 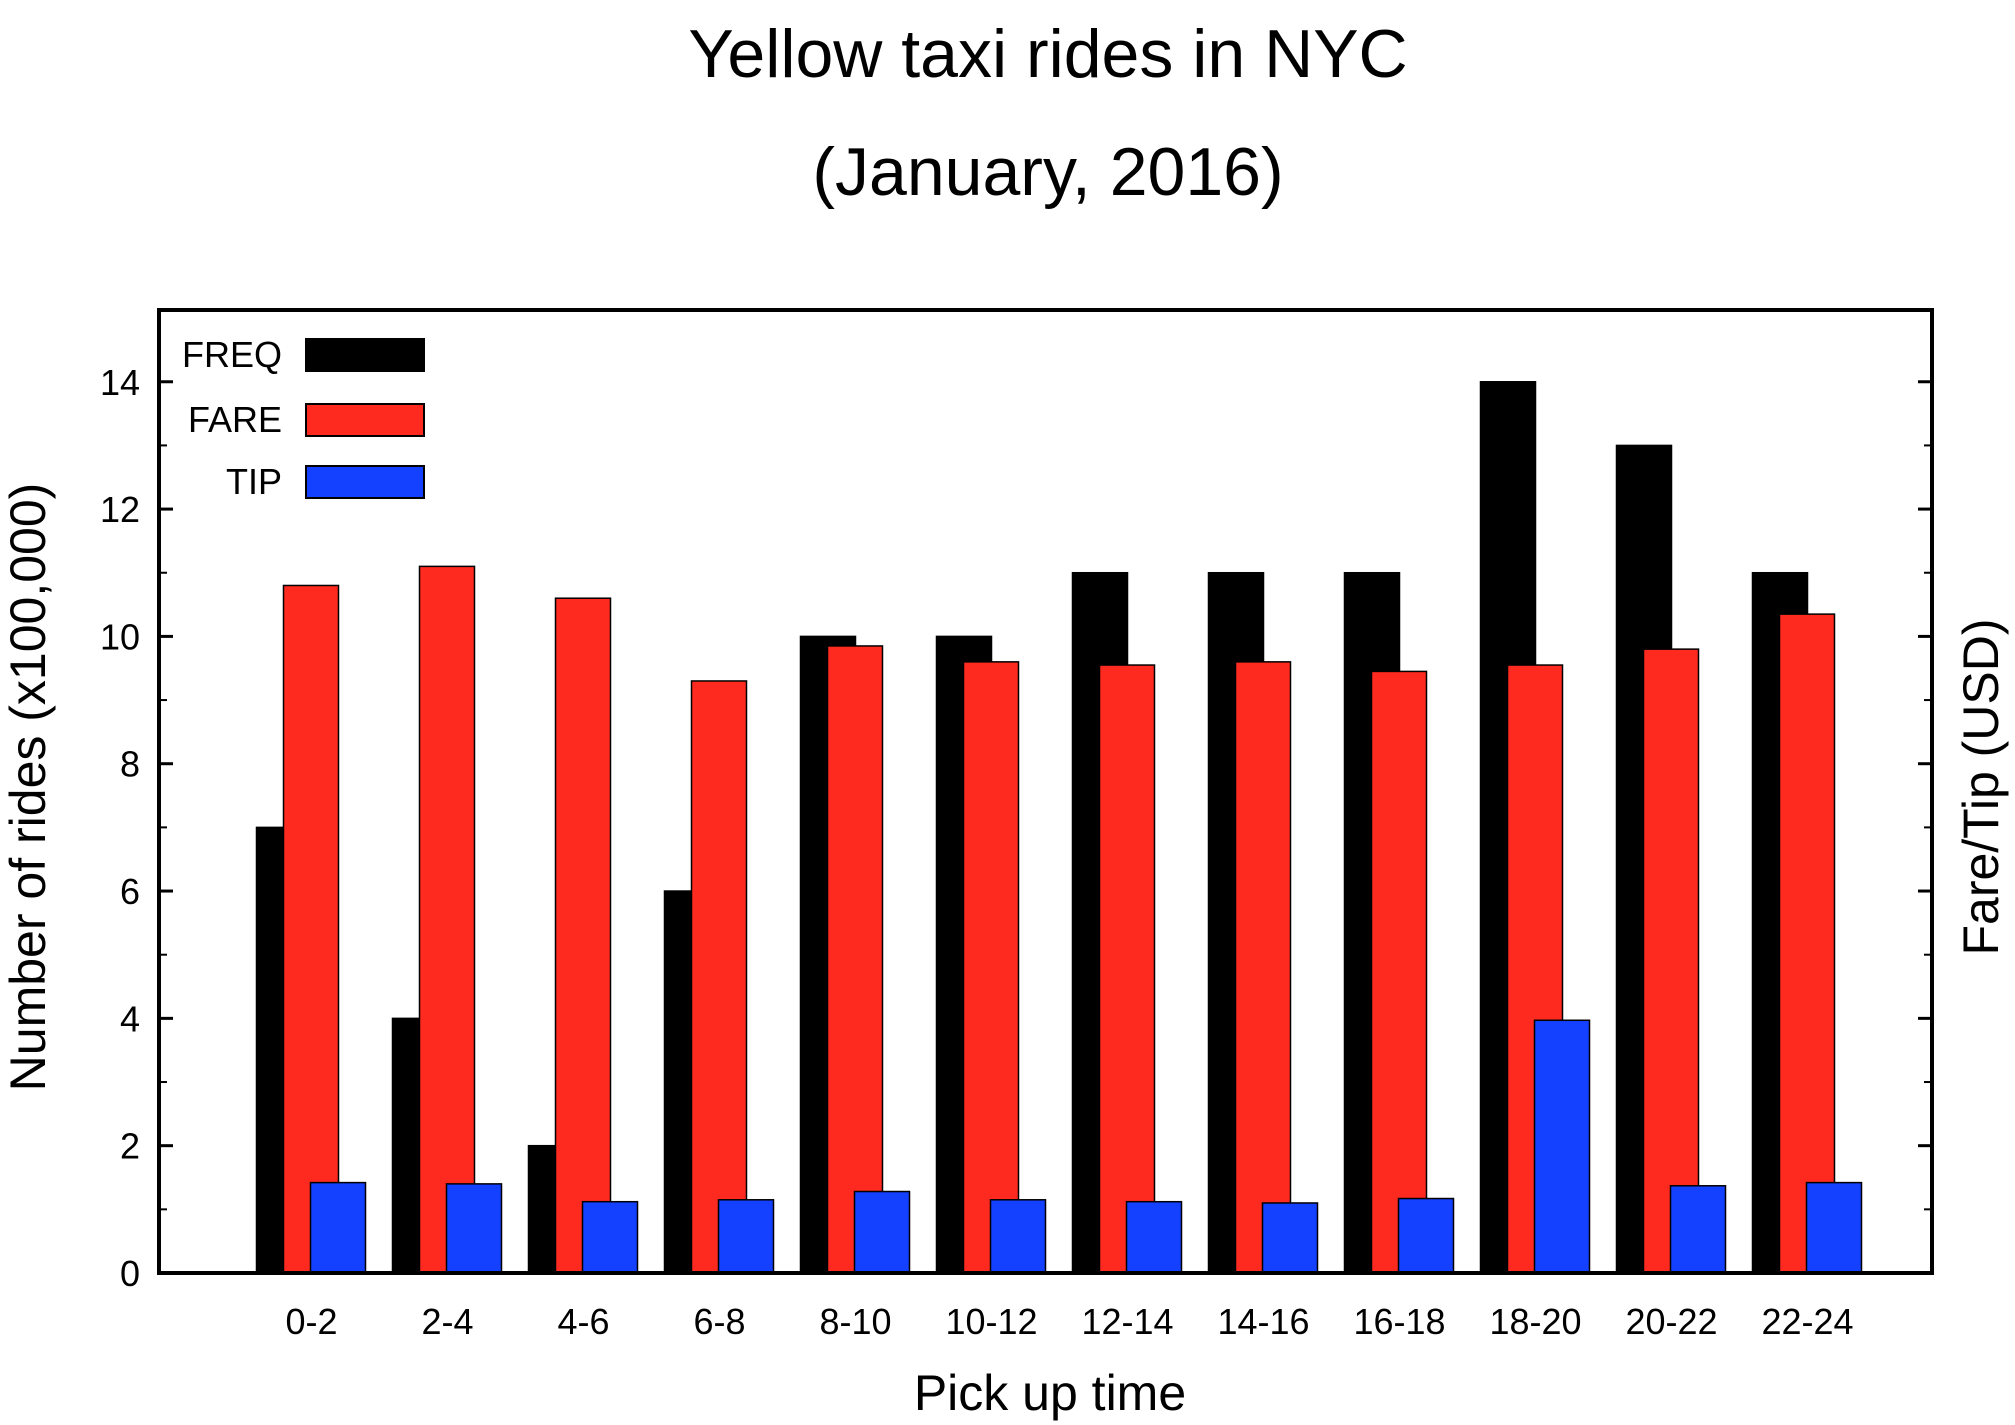 I want to click on x-tick-label: 4-6, so click(x=583, y=1321).